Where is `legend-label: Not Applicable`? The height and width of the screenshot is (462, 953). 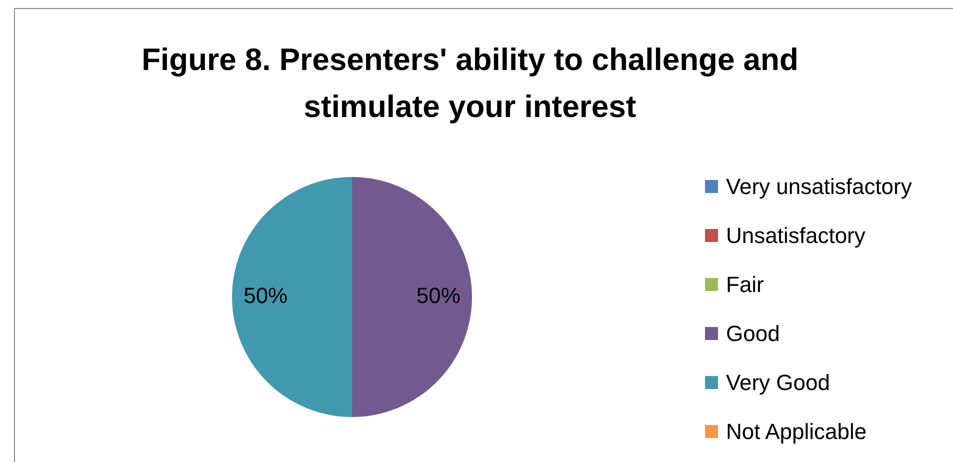 legend-label: Not Applicable is located at coordinates (796, 431).